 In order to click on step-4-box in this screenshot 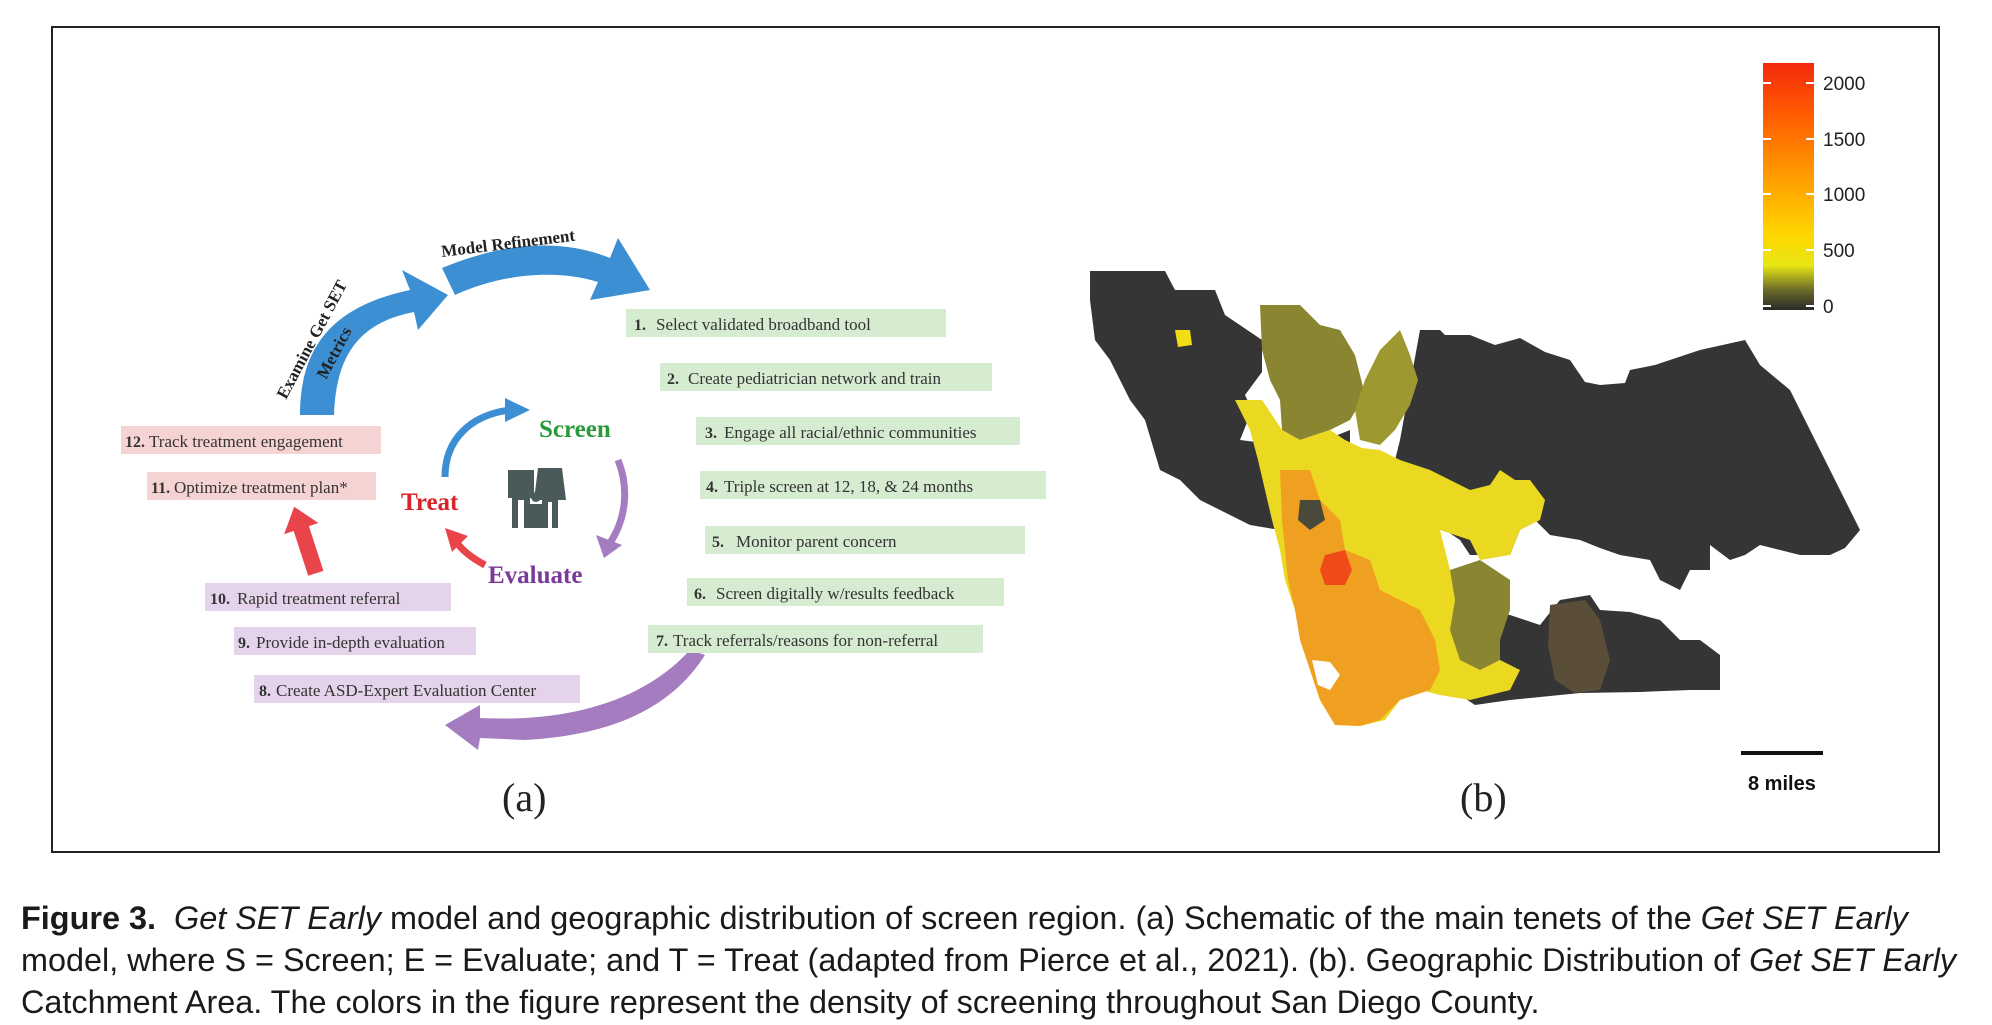, I will do `click(873, 485)`.